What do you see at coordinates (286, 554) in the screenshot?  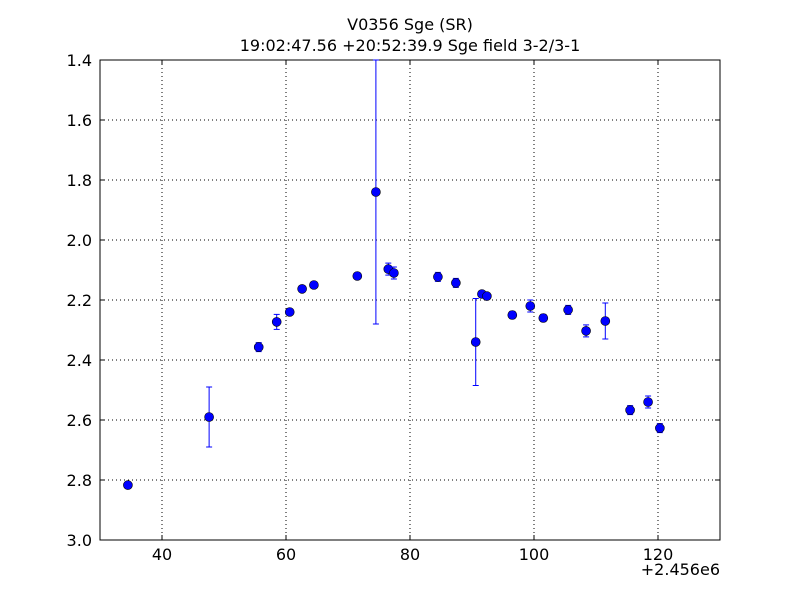 I see `x-tick-label: 60` at bounding box center [286, 554].